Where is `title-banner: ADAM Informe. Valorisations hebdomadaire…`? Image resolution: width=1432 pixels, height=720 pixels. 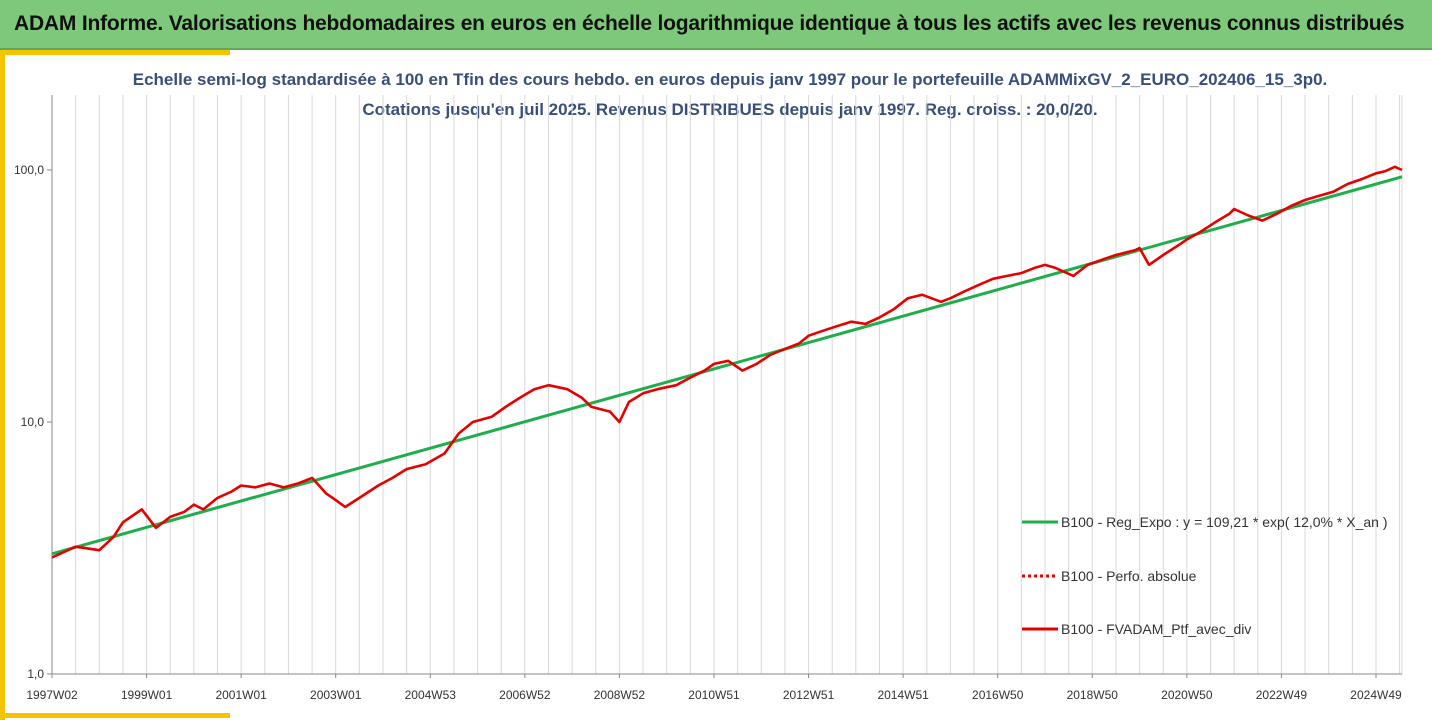
title-banner: ADAM Informe. Valorisations hebdomadaire… is located at coordinates (716, 25).